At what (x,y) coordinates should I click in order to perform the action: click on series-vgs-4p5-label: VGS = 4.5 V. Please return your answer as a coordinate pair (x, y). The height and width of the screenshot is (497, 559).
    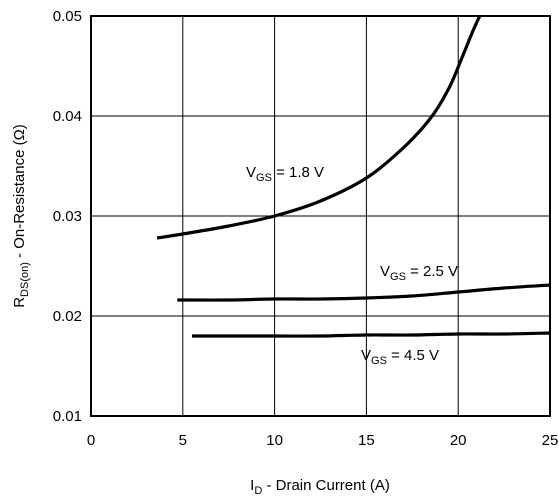
    Looking at the image, I should click on (400, 357).